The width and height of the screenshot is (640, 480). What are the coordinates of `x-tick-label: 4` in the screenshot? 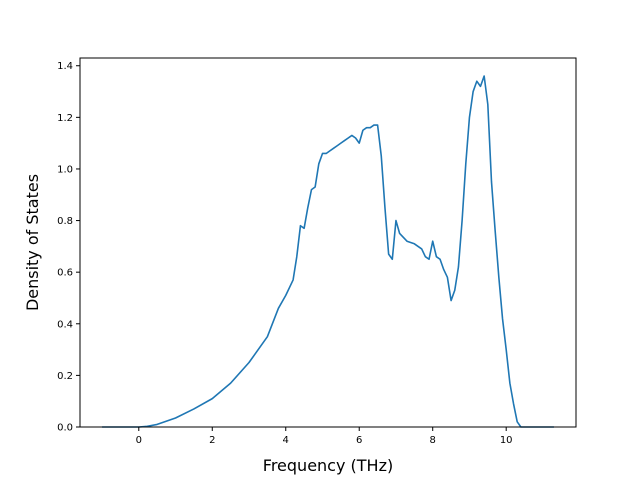 It's located at (286, 440).